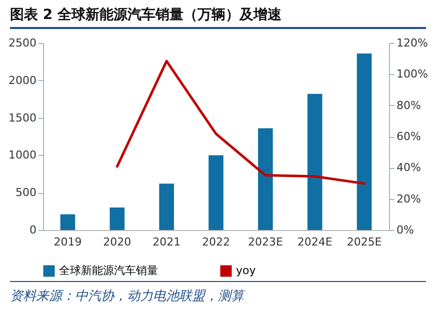  I want to click on x-tick-label: 2021, so click(166, 242).